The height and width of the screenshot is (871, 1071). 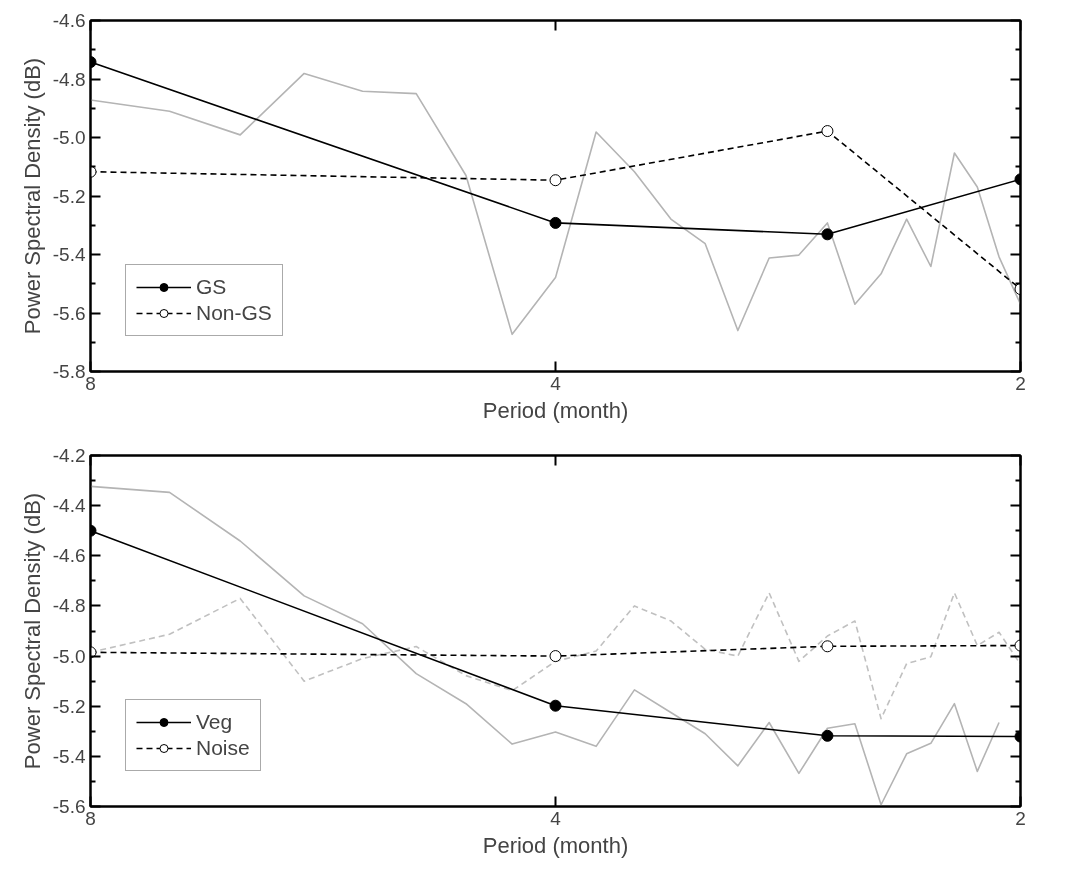 What do you see at coordinates (69, 455) in the screenshot?
I see `y-tick-label: -4.2` at bounding box center [69, 455].